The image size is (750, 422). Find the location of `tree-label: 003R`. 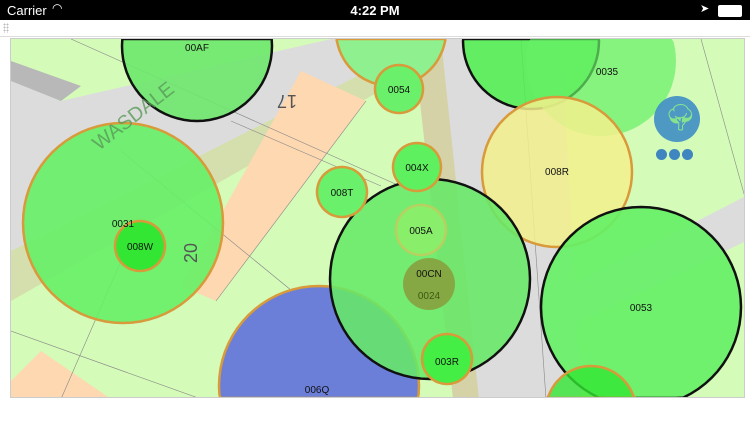

tree-label: 003R is located at coordinates (447, 362).